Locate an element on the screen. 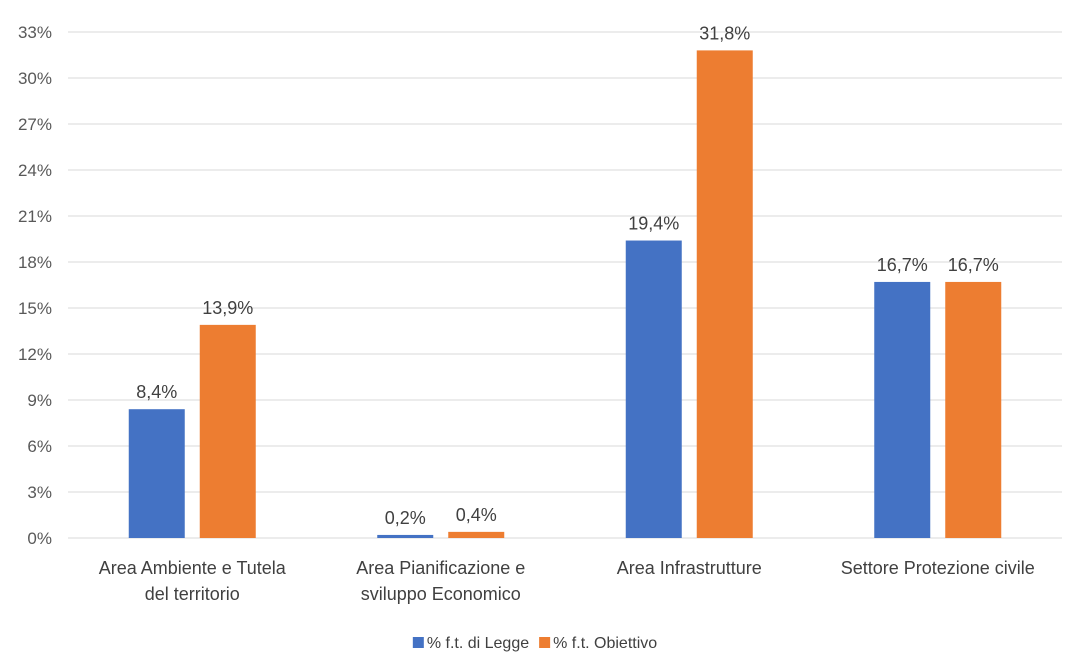 This screenshot has width=1070, height=659. y-tick-label: 18% is located at coordinates (35, 262).